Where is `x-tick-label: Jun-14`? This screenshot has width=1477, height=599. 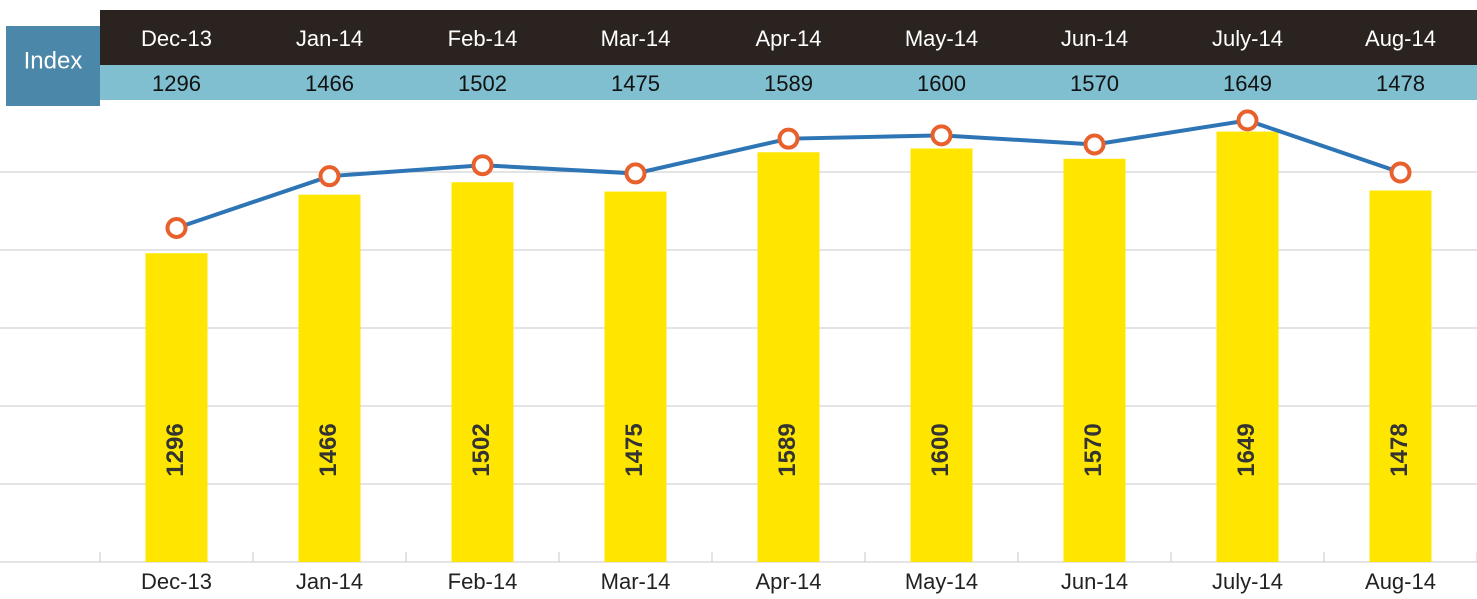 x-tick-label: Jun-14 is located at coordinates (1094, 581).